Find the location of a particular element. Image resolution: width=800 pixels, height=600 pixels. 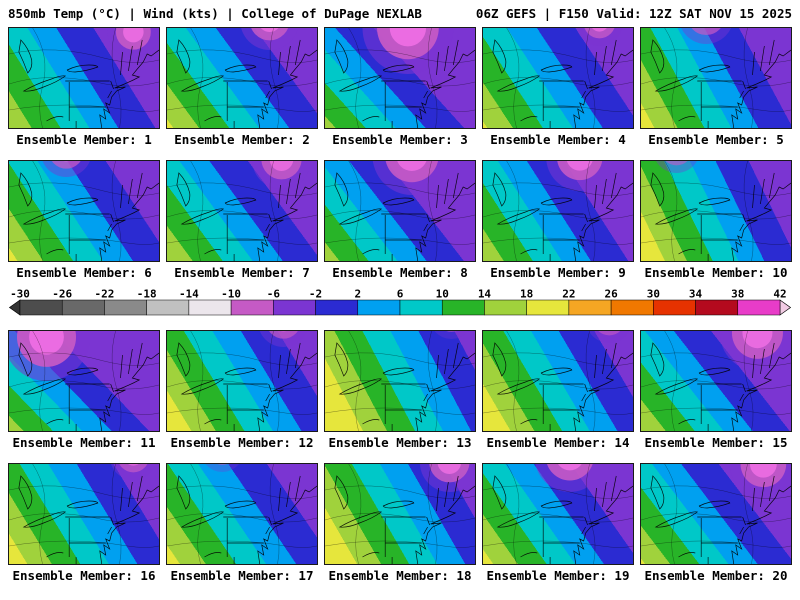

ensemble-caption: Ensemble Member: 7 is located at coordinates (242, 272).